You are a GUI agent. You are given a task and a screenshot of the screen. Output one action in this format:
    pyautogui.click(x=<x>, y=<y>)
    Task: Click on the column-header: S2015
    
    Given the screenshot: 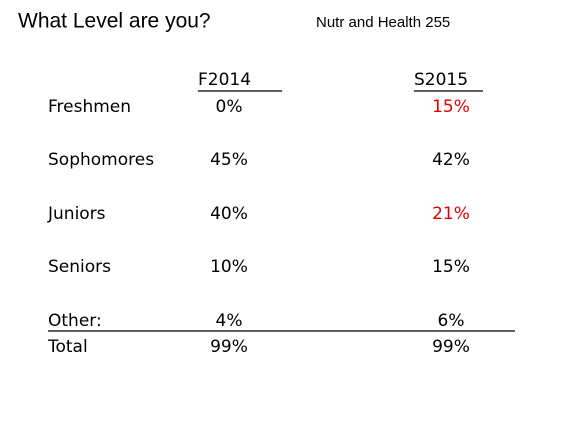 What is the action you would take?
    pyautogui.click(x=441, y=80)
    